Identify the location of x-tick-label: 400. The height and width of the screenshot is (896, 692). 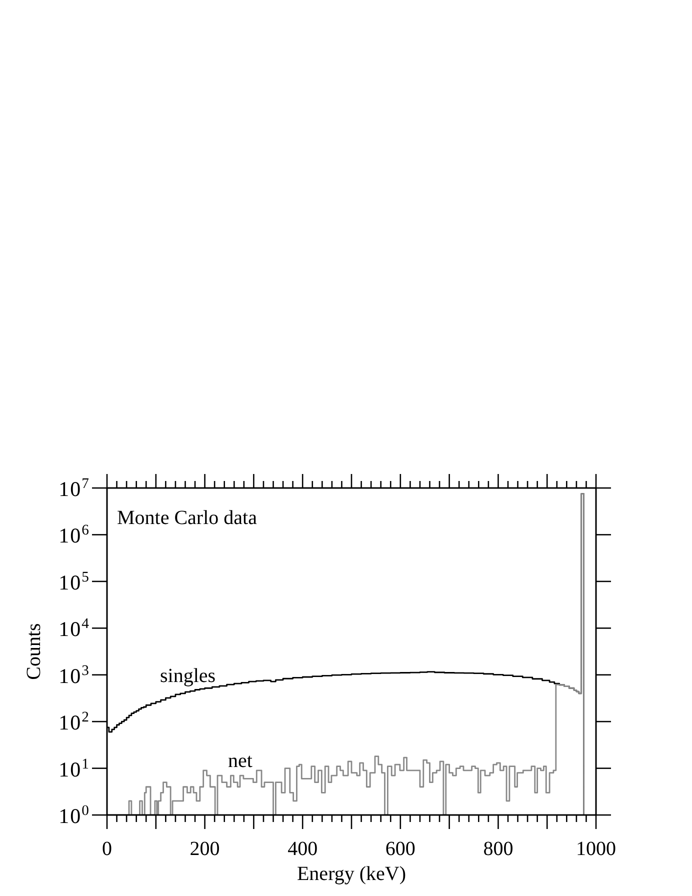
(303, 849).